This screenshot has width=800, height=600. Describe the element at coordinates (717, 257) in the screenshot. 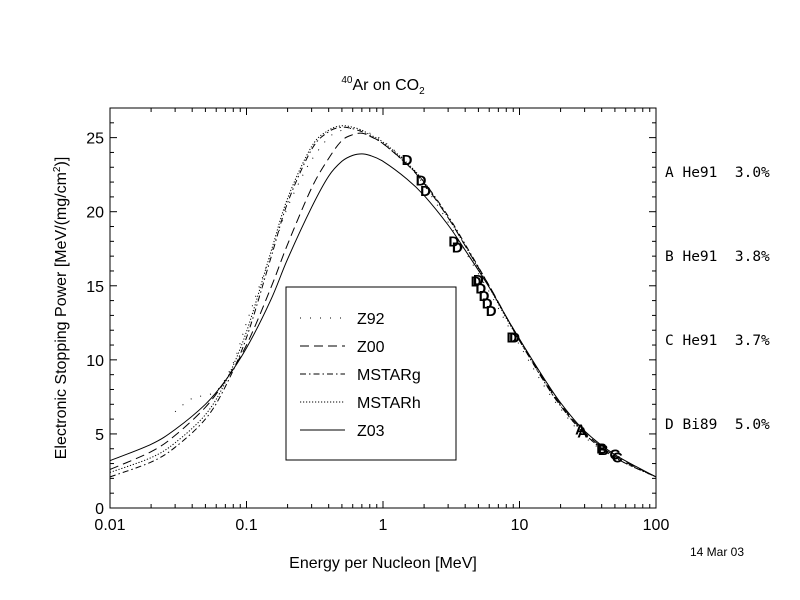

I see `reference-item: B He91 3.8%` at that location.